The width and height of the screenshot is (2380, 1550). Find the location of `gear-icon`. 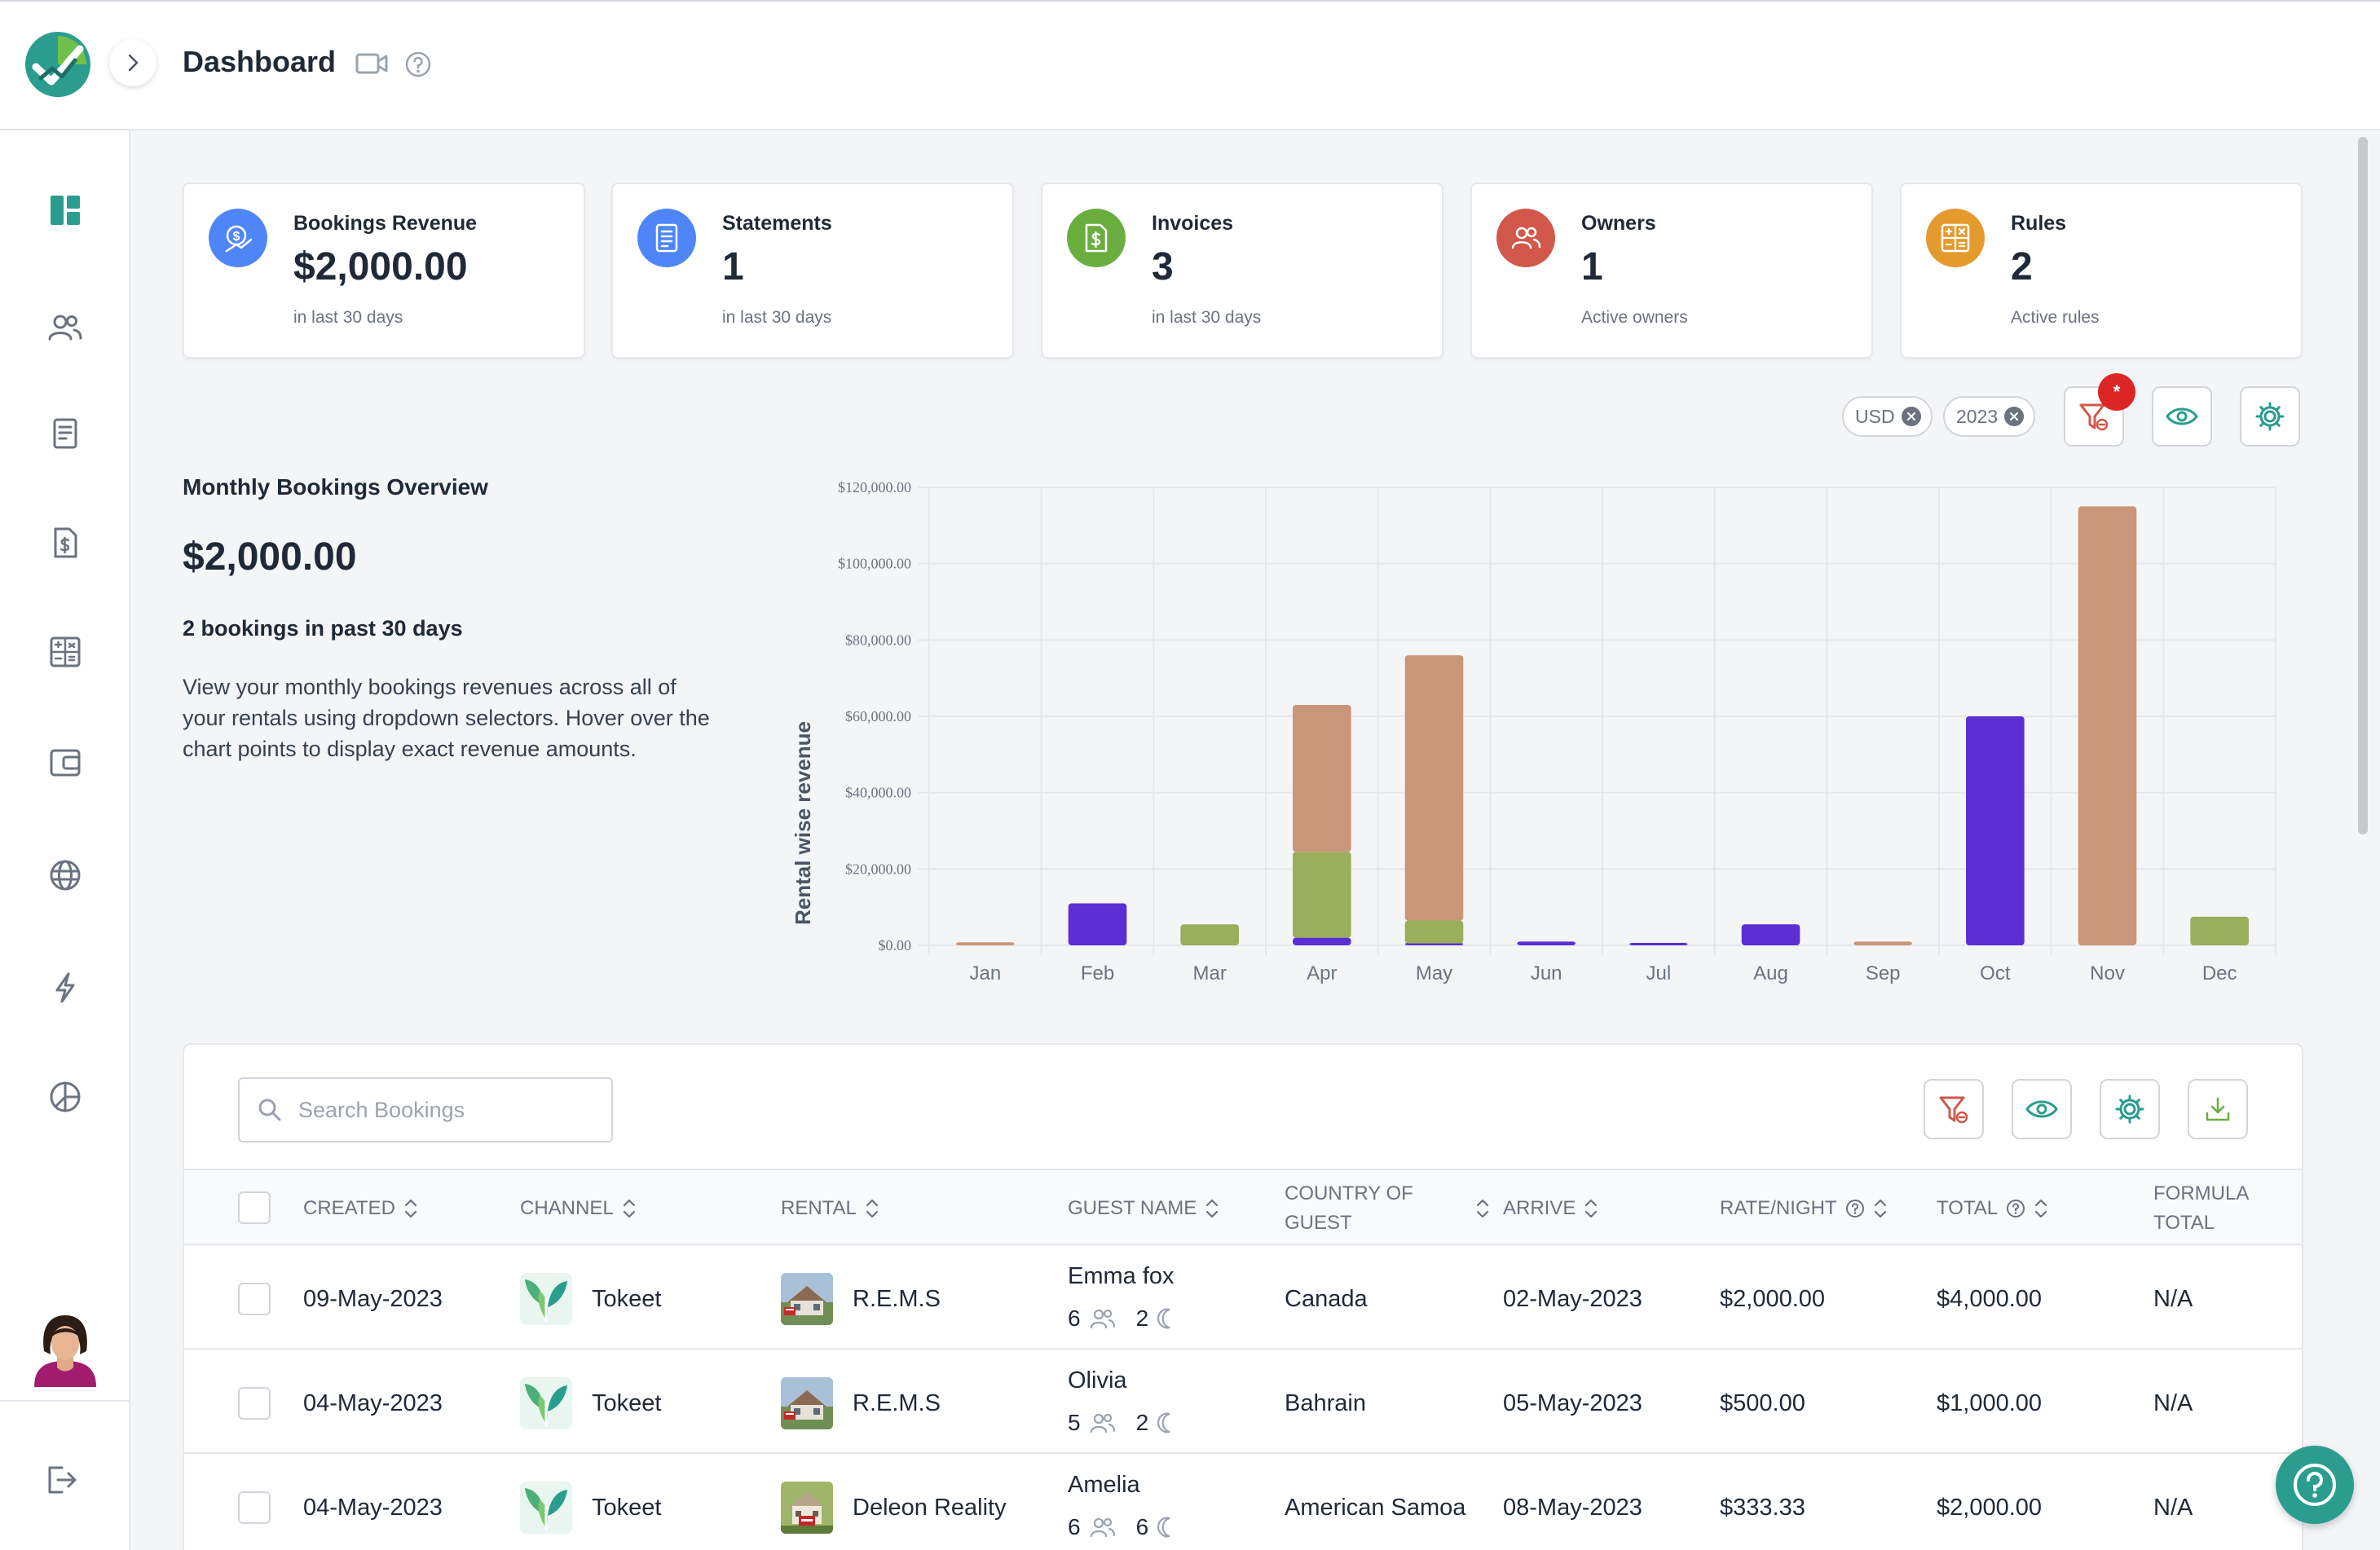

gear-icon is located at coordinates (2270, 416).